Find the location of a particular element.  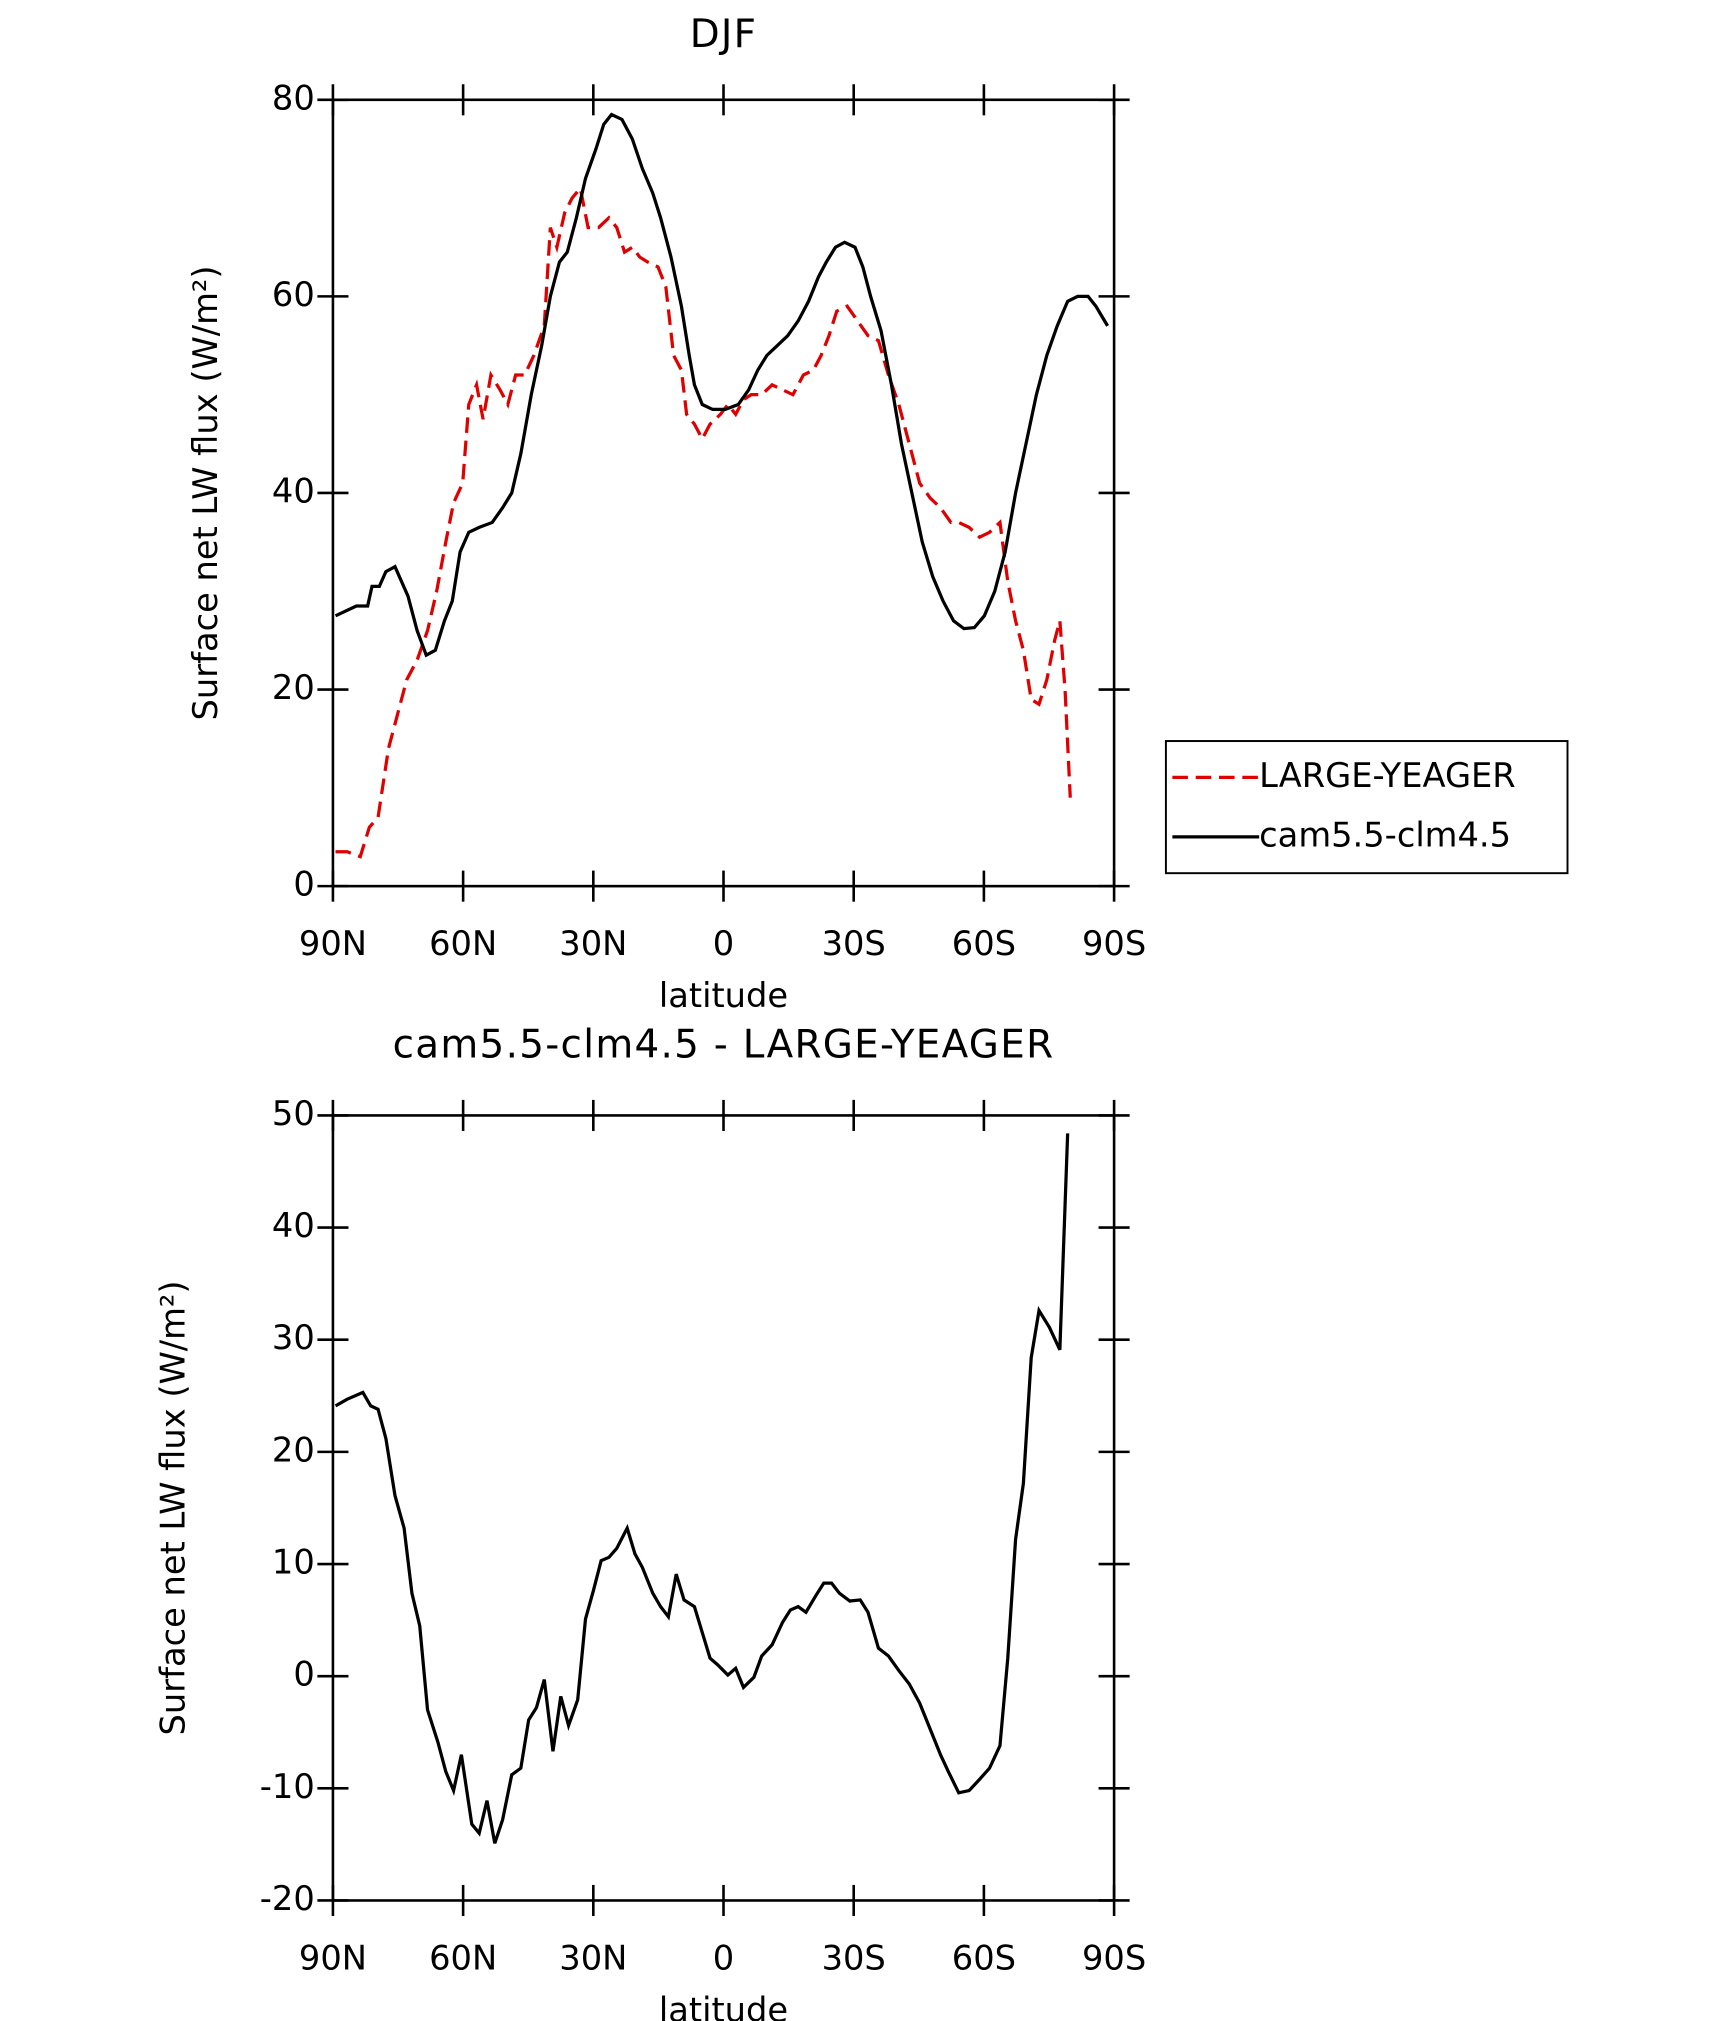

y-tick-label: -20 is located at coordinates (287, 1898).